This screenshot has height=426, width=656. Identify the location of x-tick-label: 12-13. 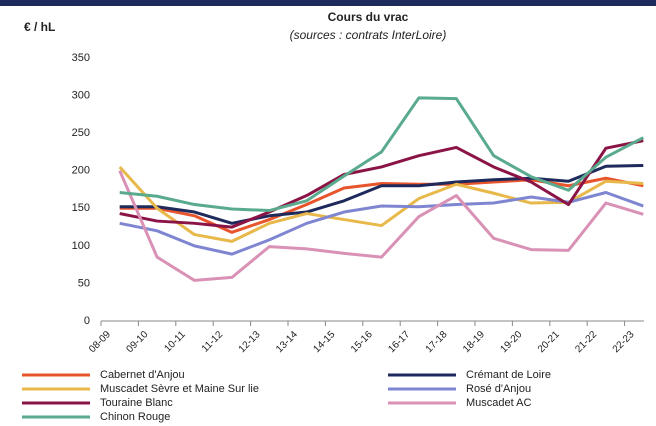
(250, 342).